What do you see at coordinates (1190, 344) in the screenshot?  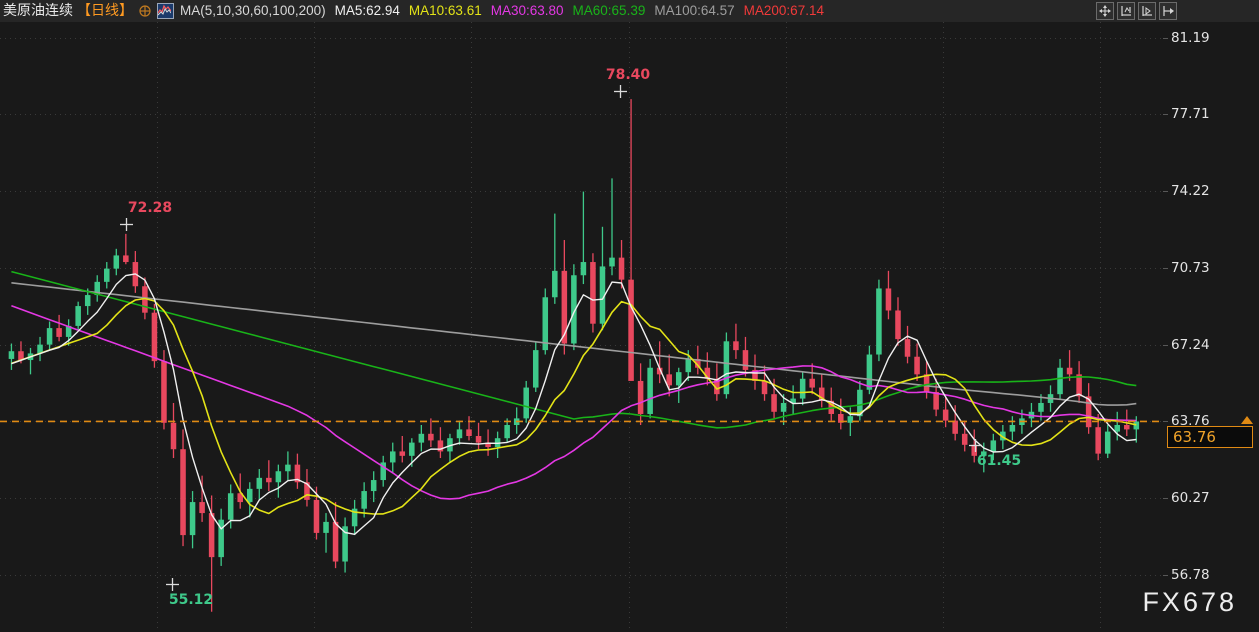 I see `axis-tick-label: 67.24` at bounding box center [1190, 344].